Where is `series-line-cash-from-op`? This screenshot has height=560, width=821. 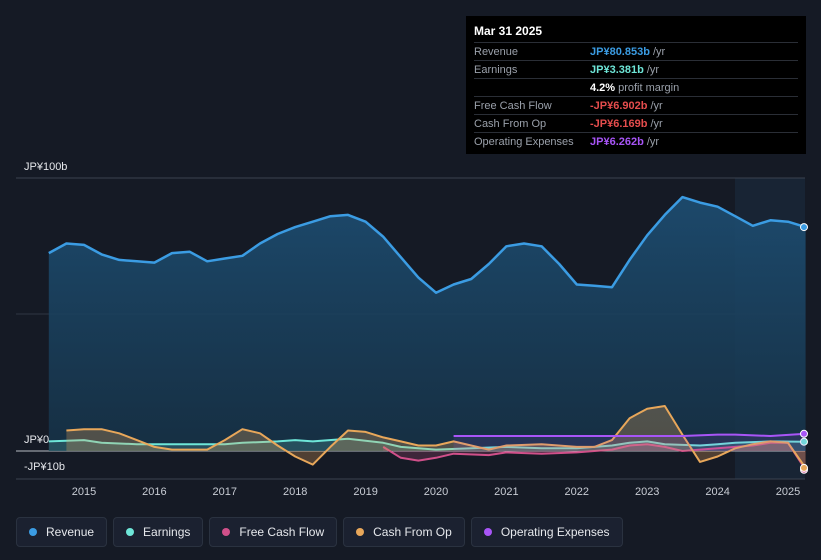
series-line-cash-from-op is located at coordinates (436, 437).